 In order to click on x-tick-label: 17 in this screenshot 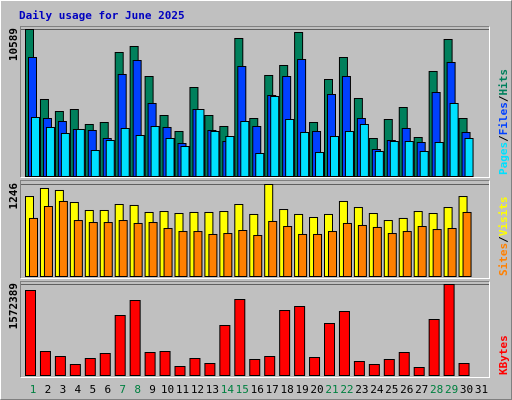, I will do `click(272, 389)`.